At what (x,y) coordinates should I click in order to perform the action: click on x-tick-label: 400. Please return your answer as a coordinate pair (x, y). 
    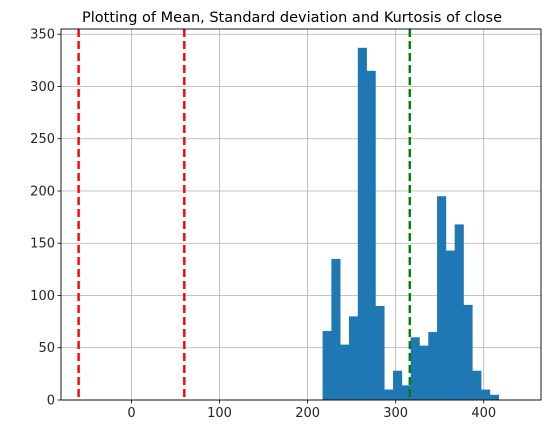
    Looking at the image, I should click on (483, 413).